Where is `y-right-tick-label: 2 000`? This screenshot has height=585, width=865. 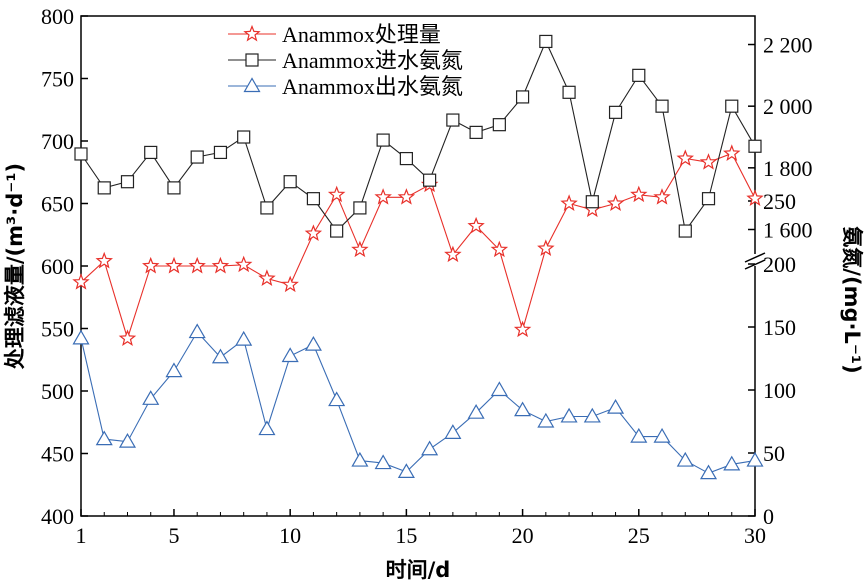 y-right-tick-label: 2 000 is located at coordinates (788, 106).